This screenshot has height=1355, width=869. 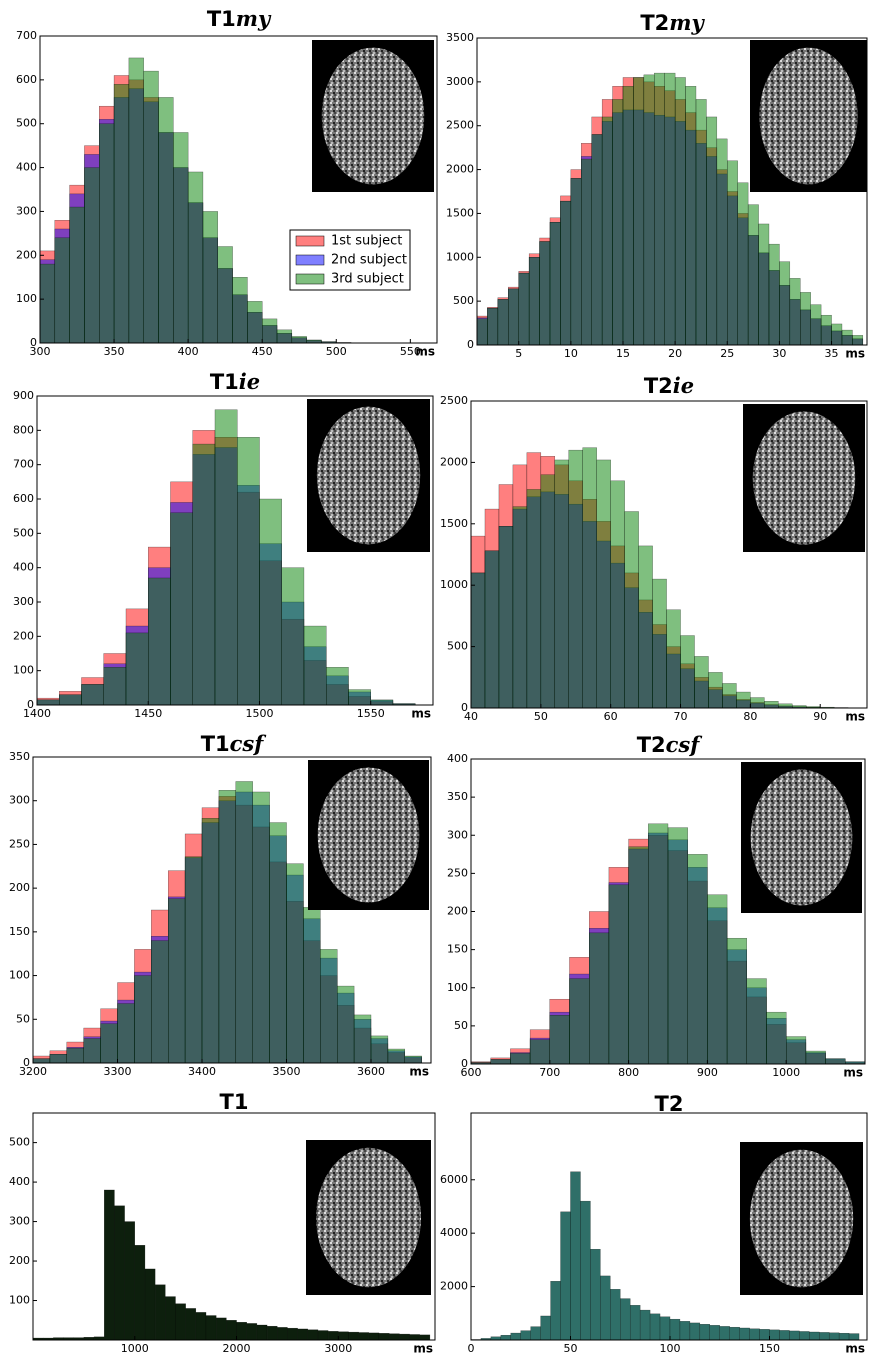 I want to click on y-tick-label: 1500, so click(x=454, y=523).